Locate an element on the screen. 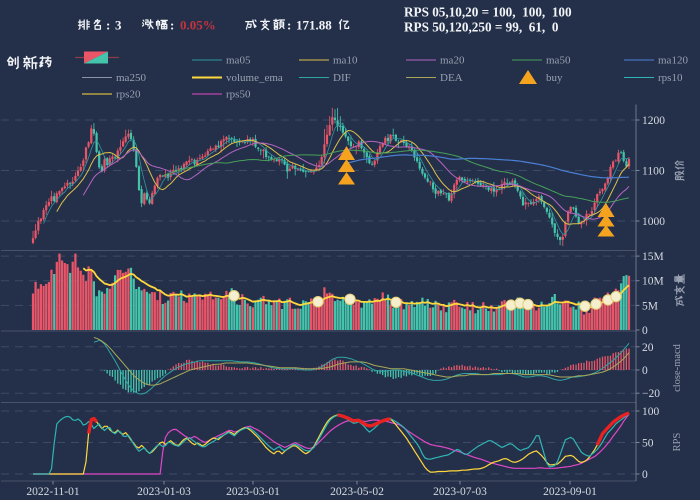  svg-text: 20 is located at coordinates (648, 348).